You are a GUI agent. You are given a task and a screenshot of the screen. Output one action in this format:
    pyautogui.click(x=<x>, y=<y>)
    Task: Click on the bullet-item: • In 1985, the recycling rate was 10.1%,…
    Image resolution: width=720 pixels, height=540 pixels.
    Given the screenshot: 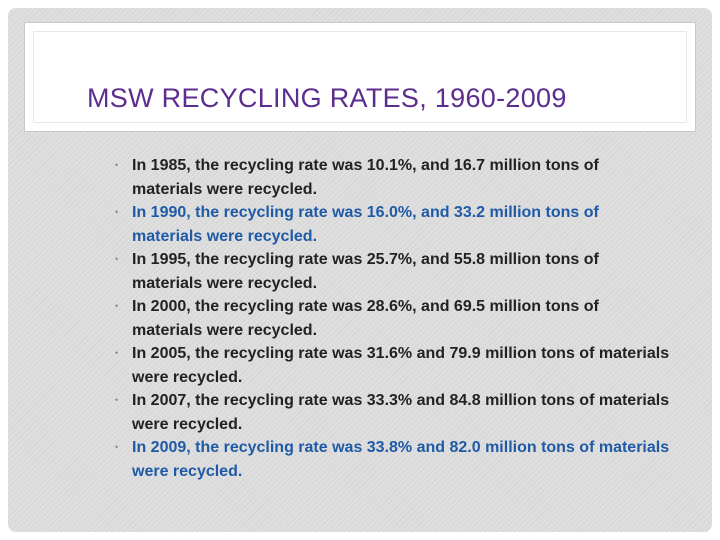 What is the action you would take?
    pyautogui.click(x=392, y=177)
    